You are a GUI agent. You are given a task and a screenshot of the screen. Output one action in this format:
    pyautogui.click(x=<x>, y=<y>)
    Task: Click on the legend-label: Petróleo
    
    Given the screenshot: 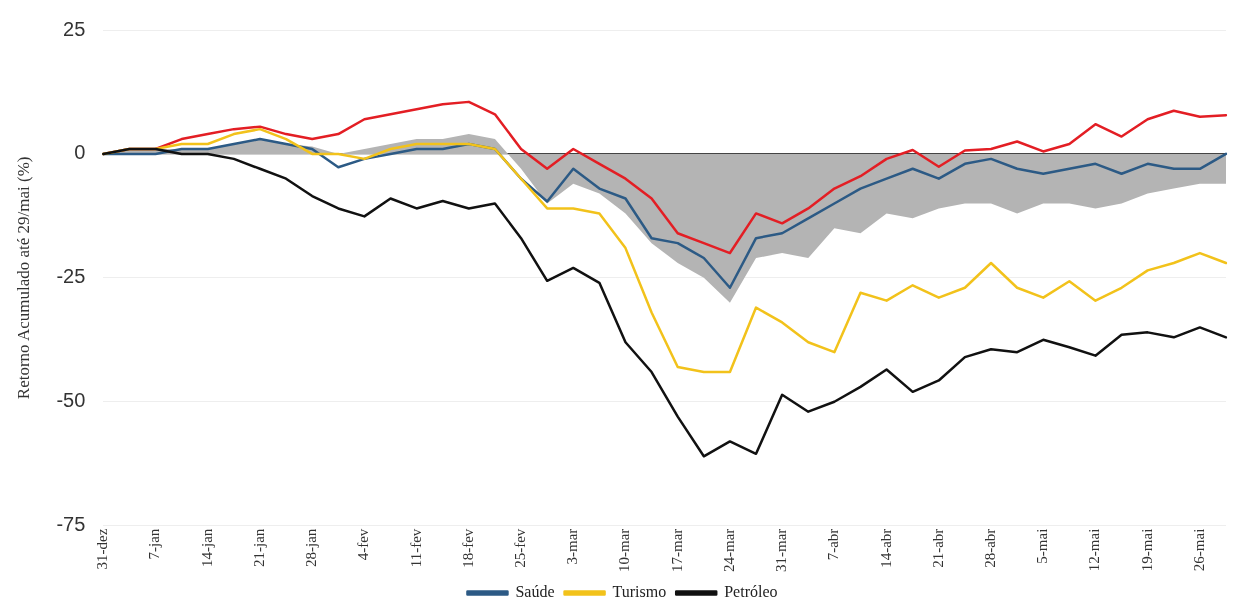 What is the action you would take?
    pyautogui.click(x=751, y=592)
    